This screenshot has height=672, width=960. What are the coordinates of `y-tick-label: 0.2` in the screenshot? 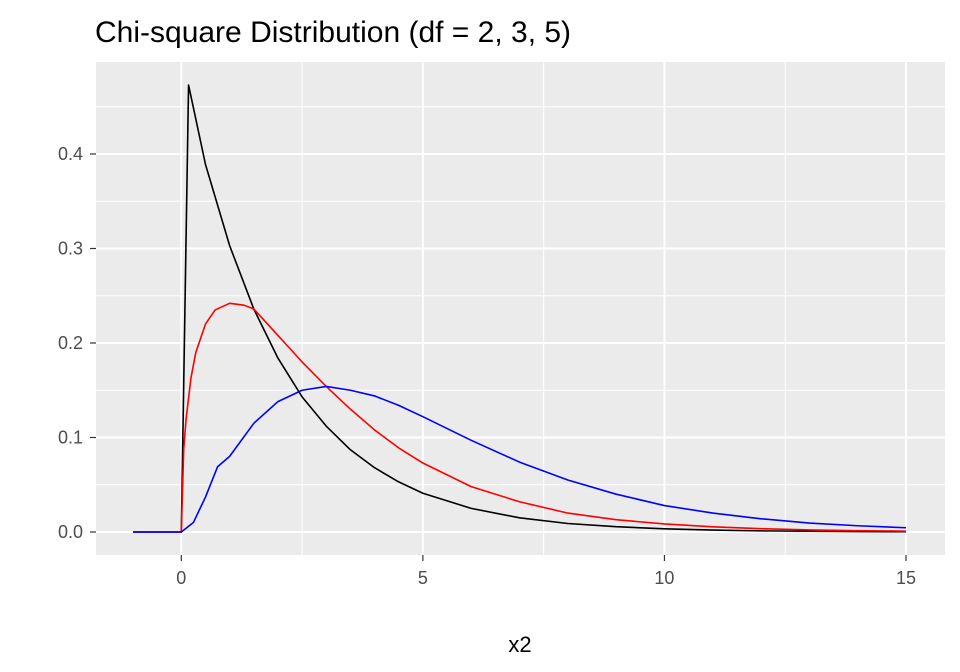 It's located at (70, 343).